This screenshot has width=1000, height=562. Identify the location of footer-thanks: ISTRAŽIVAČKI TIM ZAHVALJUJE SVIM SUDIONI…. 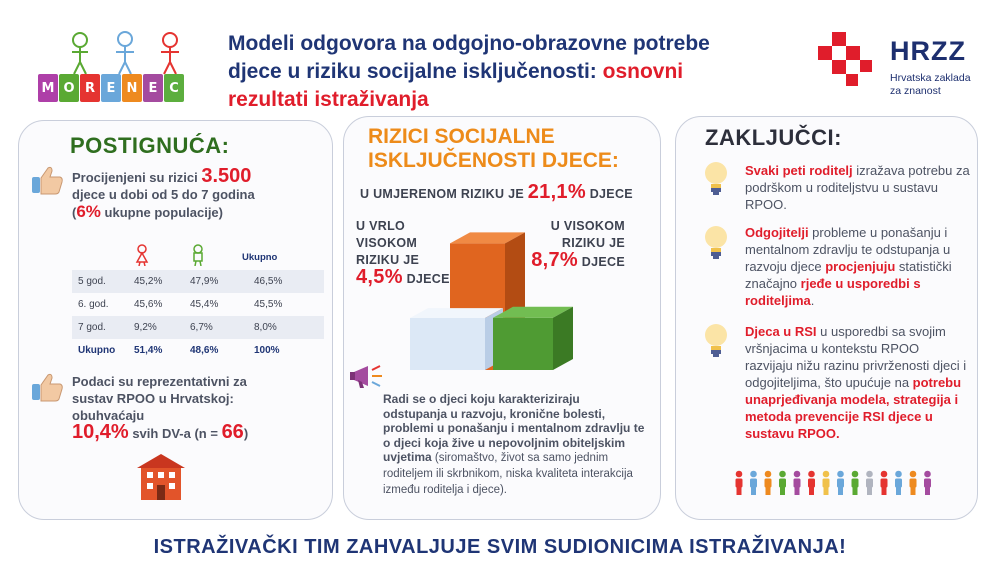
(500, 547).